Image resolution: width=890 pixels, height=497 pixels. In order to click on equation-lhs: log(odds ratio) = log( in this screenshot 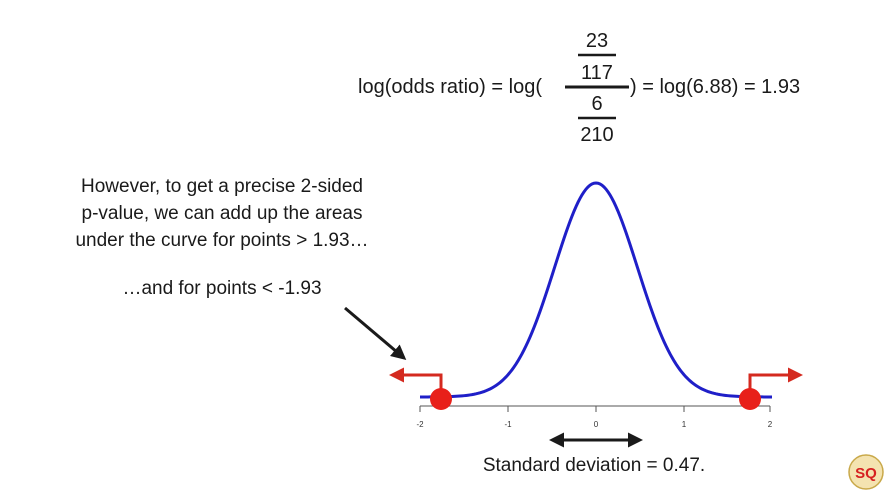, I will do `click(450, 87)`.